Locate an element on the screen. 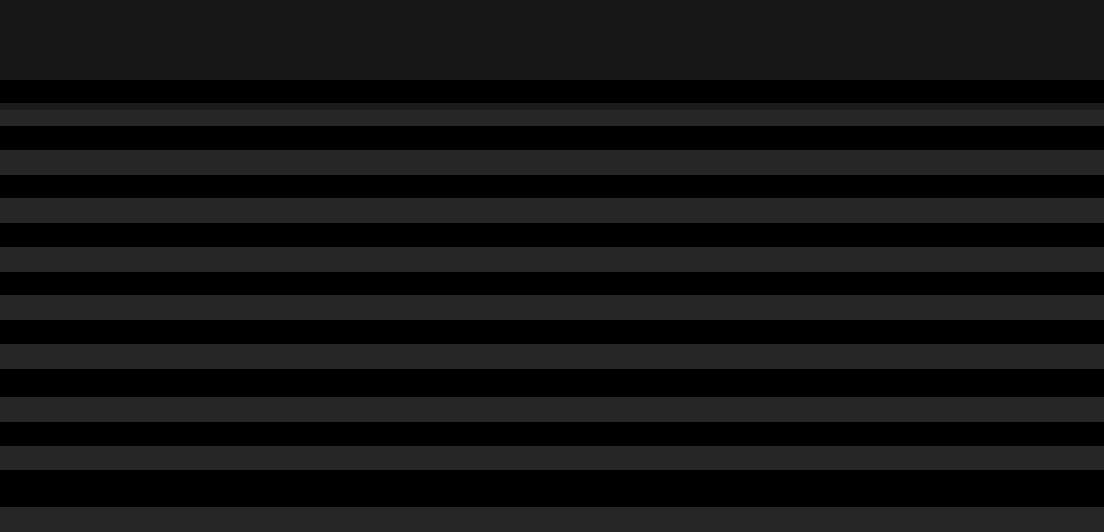 The image size is (1104, 532). divider is located at coordinates (552, 106).